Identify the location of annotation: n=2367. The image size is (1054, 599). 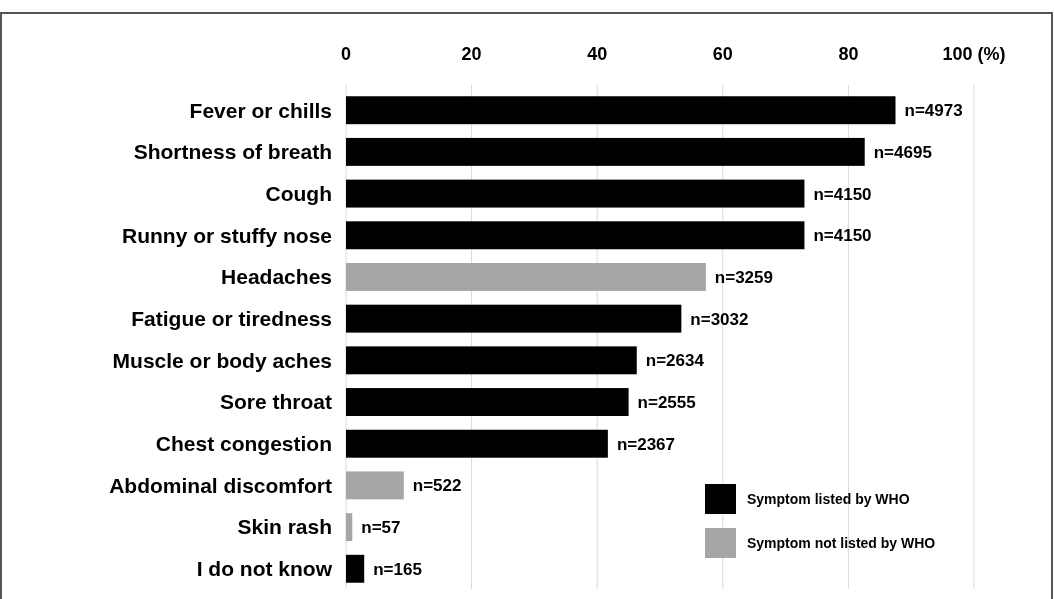
(646, 444).